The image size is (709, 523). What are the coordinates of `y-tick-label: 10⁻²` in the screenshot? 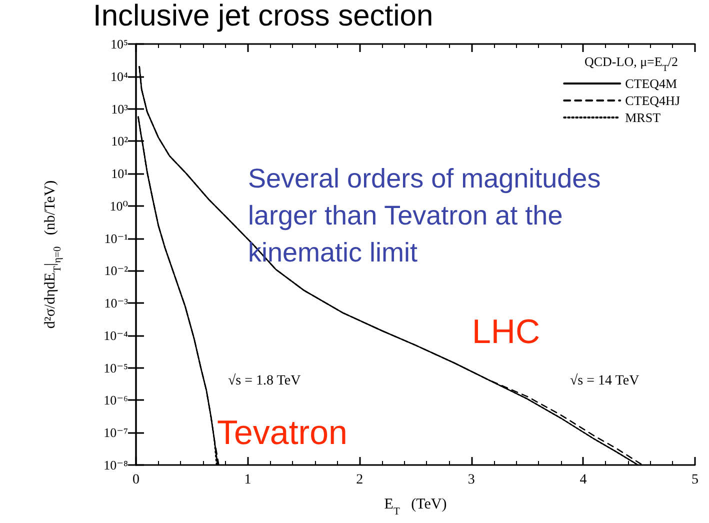 It's located at (116, 270).